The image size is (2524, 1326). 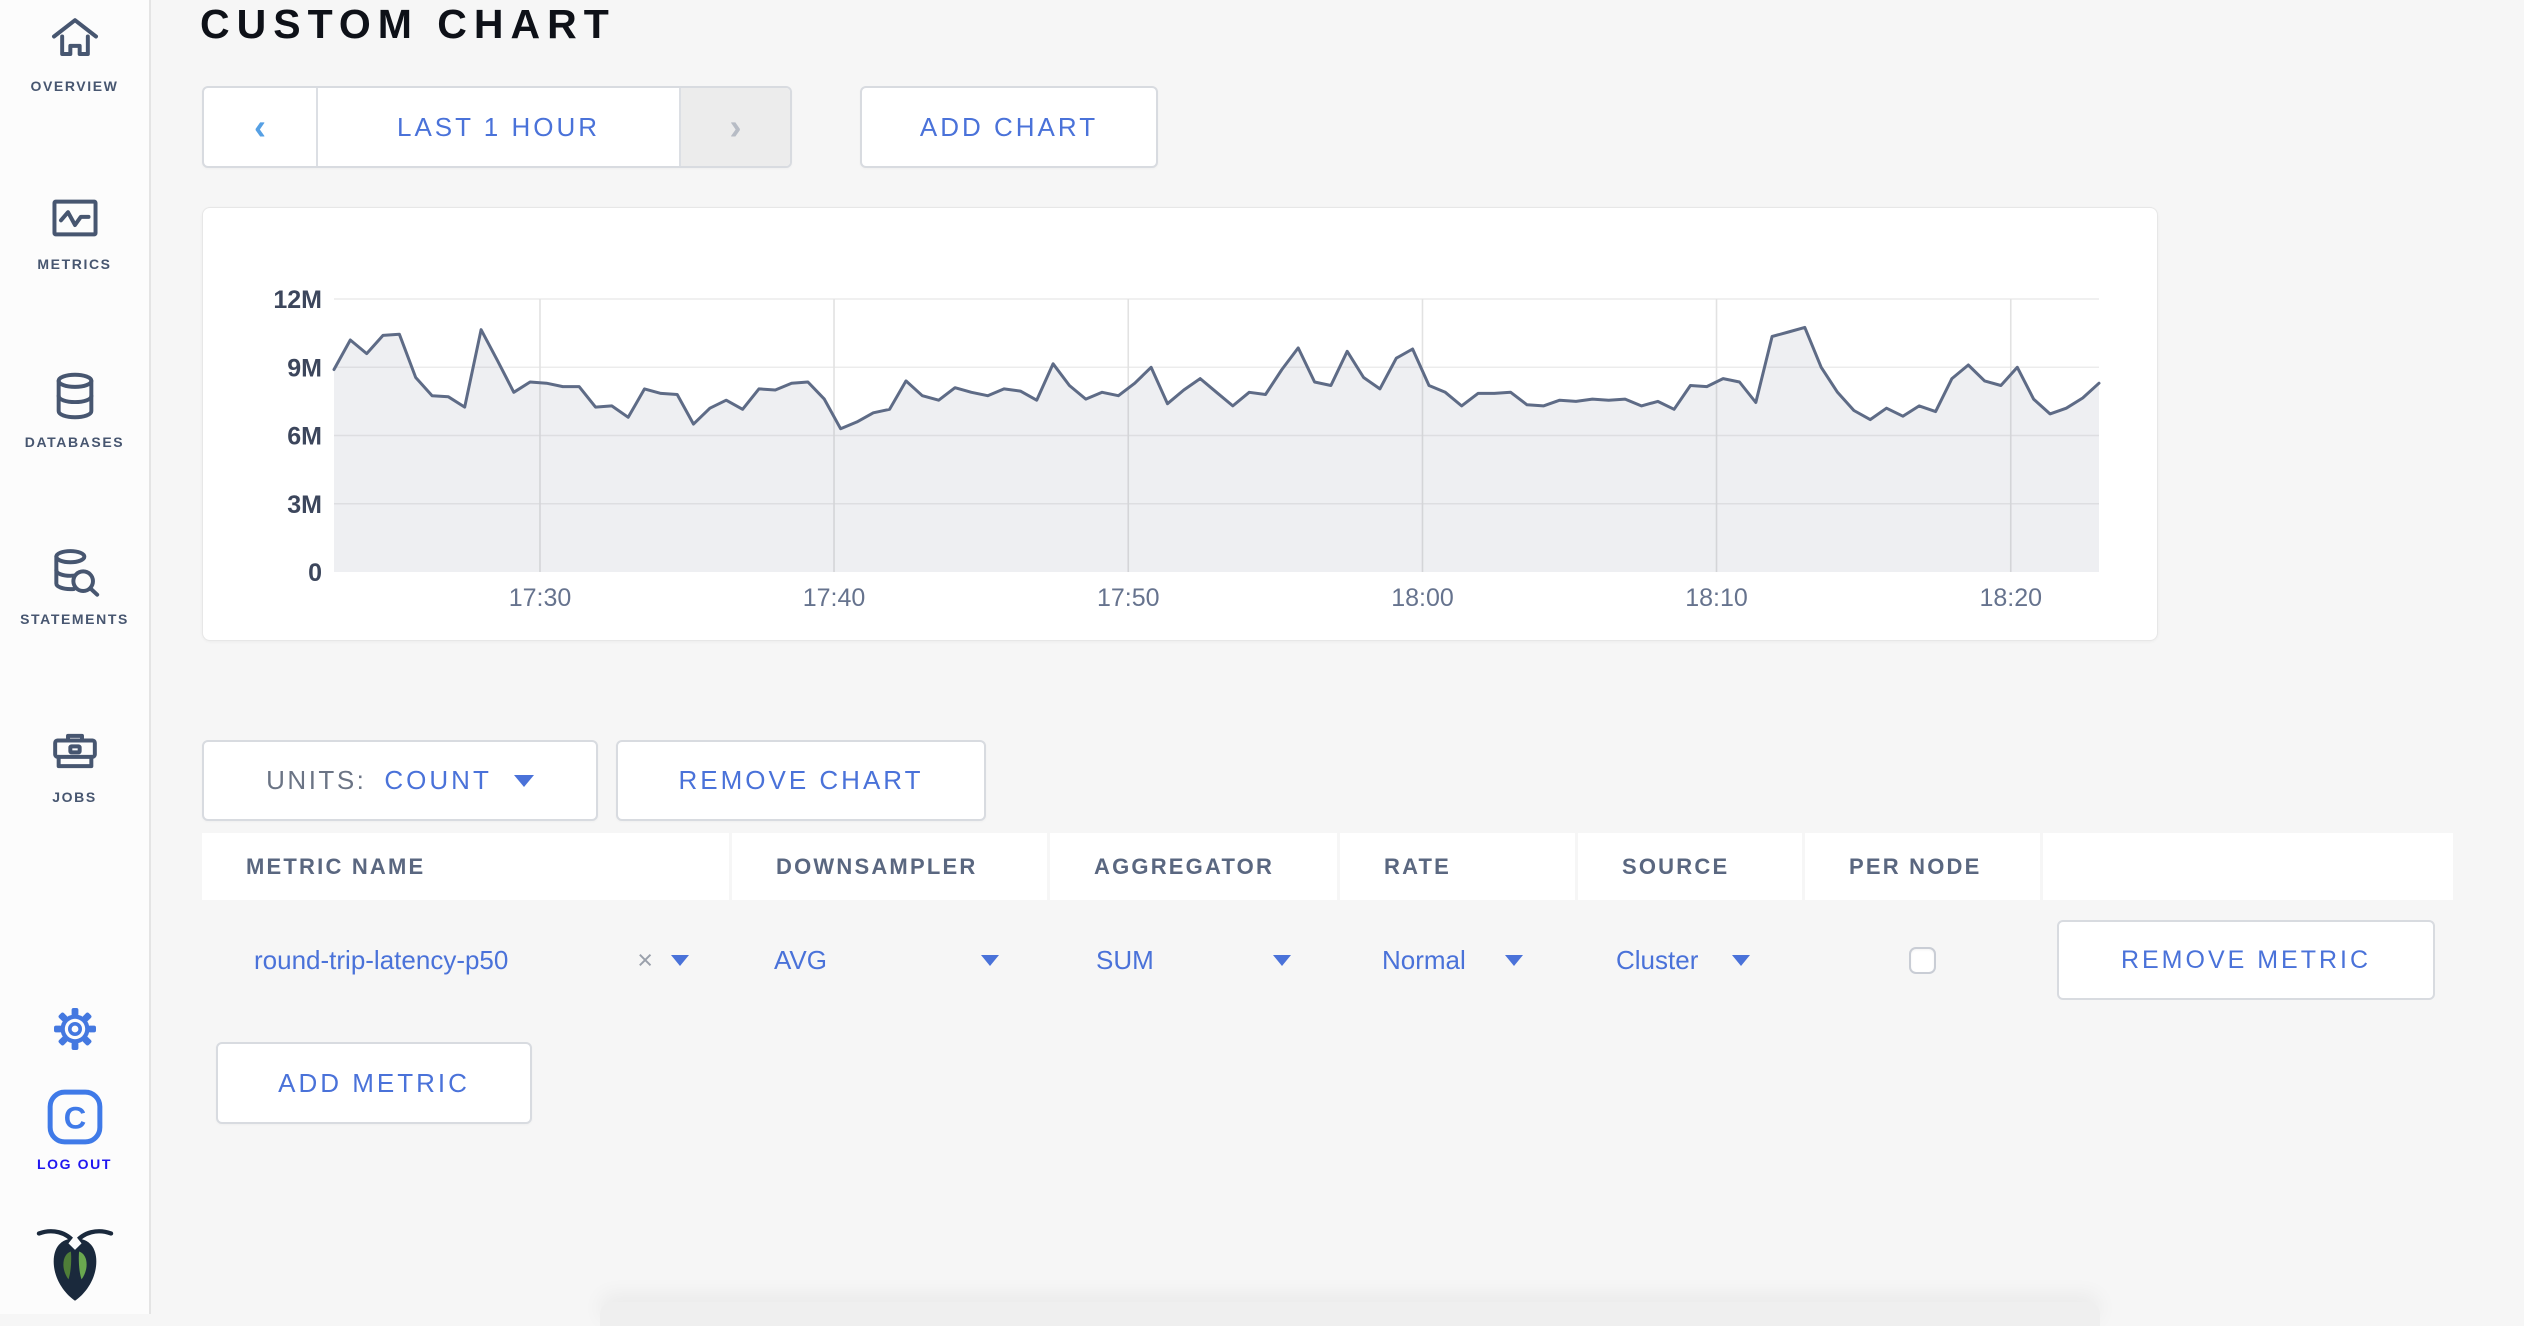 What do you see at coordinates (834, 598) in the screenshot?
I see `svg-text: 17:40` at bounding box center [834, 598].